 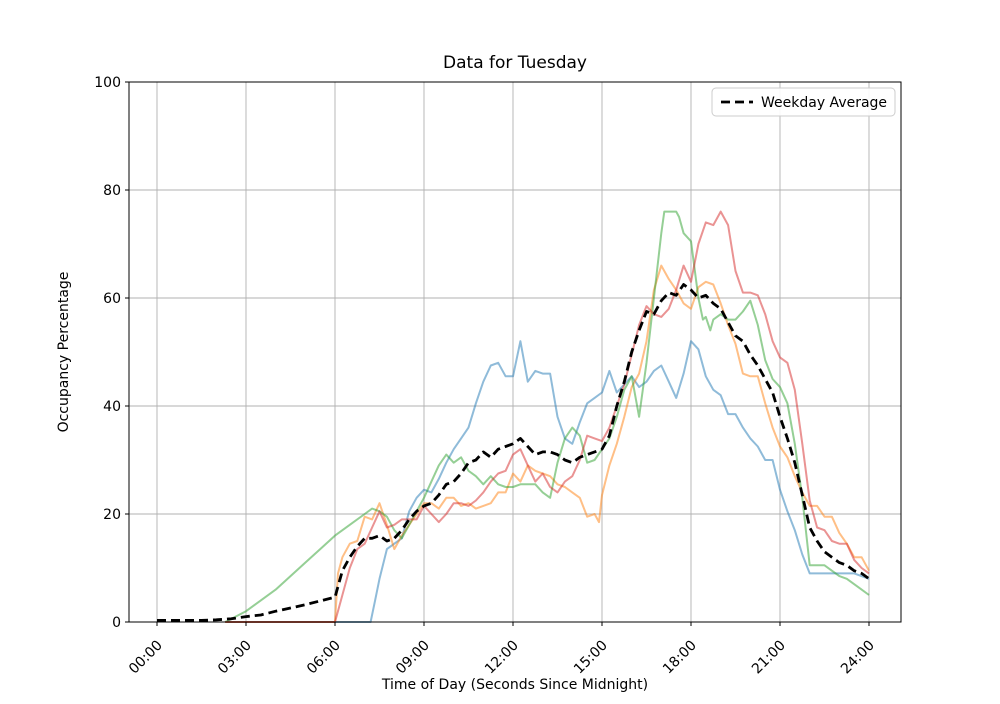 I want to click on y-axis-label: Occupancy Percentage, so click(x=64, y=352).